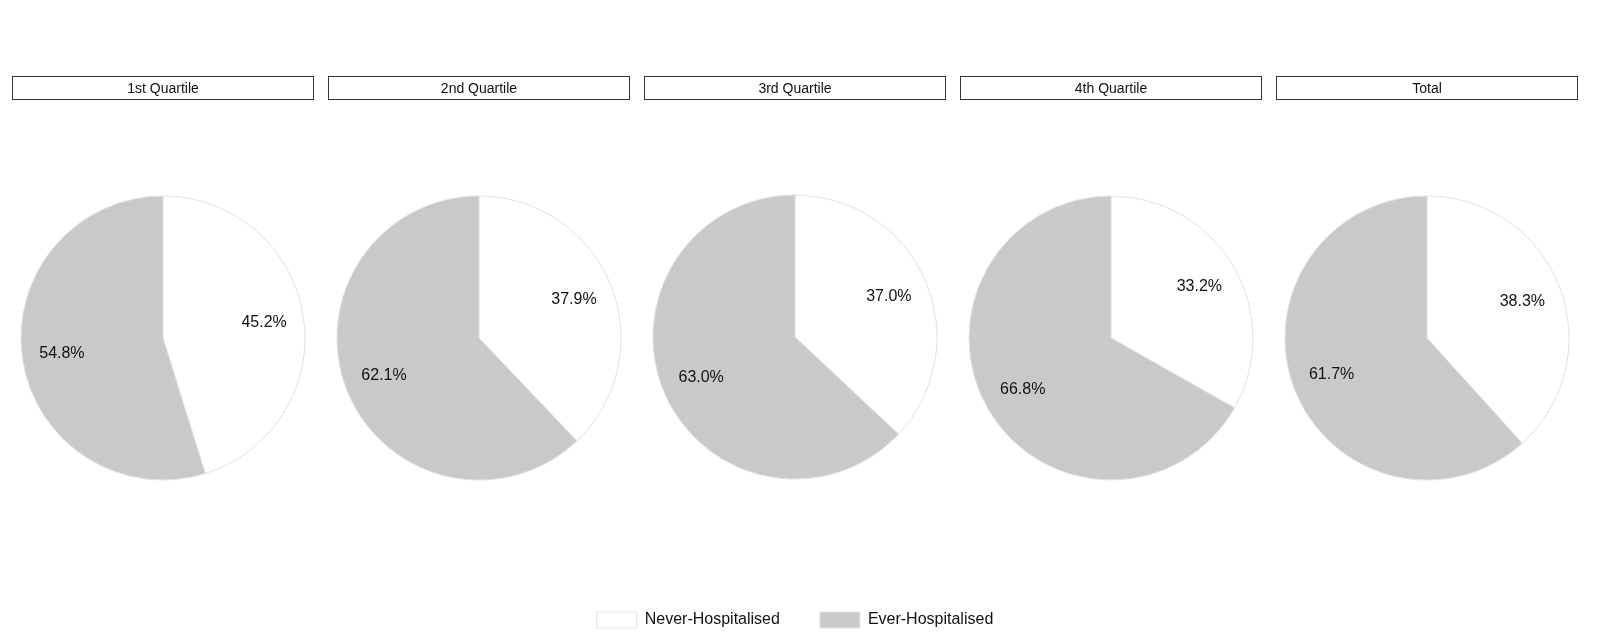 The image size is (1604, 637). What do you see at coordinates (1199, 285) in the screenshot?
I see `data-label: 33.2%` at bounding box center [1199, 285].